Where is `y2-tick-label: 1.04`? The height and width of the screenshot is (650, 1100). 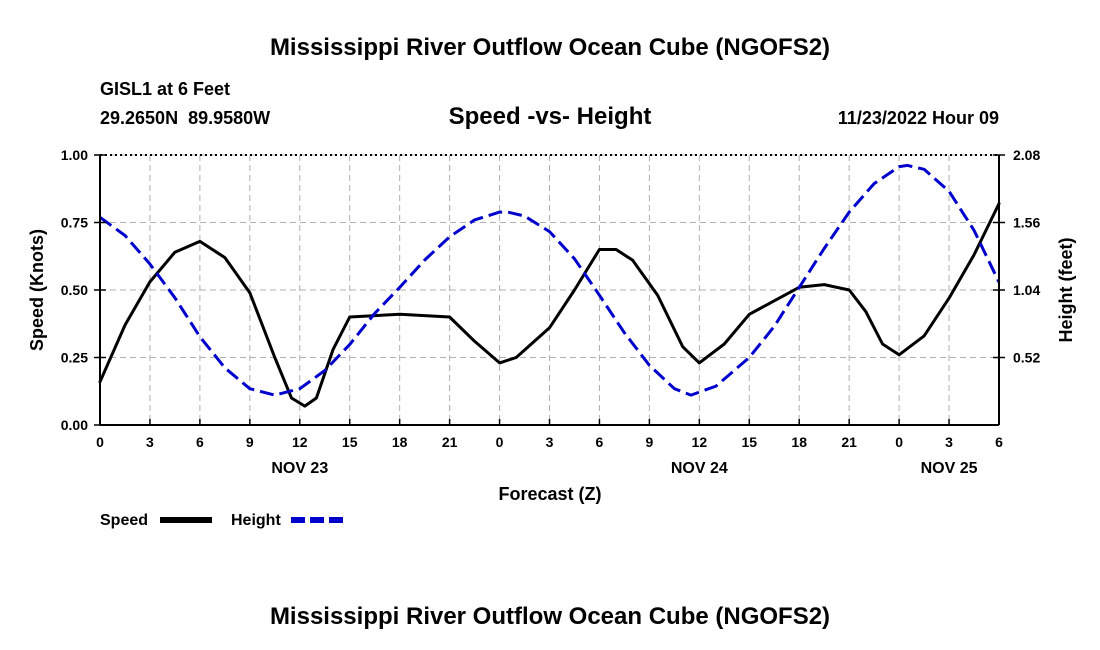 y2-tick-label: 1.04 is located at coordinates (1026, 290).